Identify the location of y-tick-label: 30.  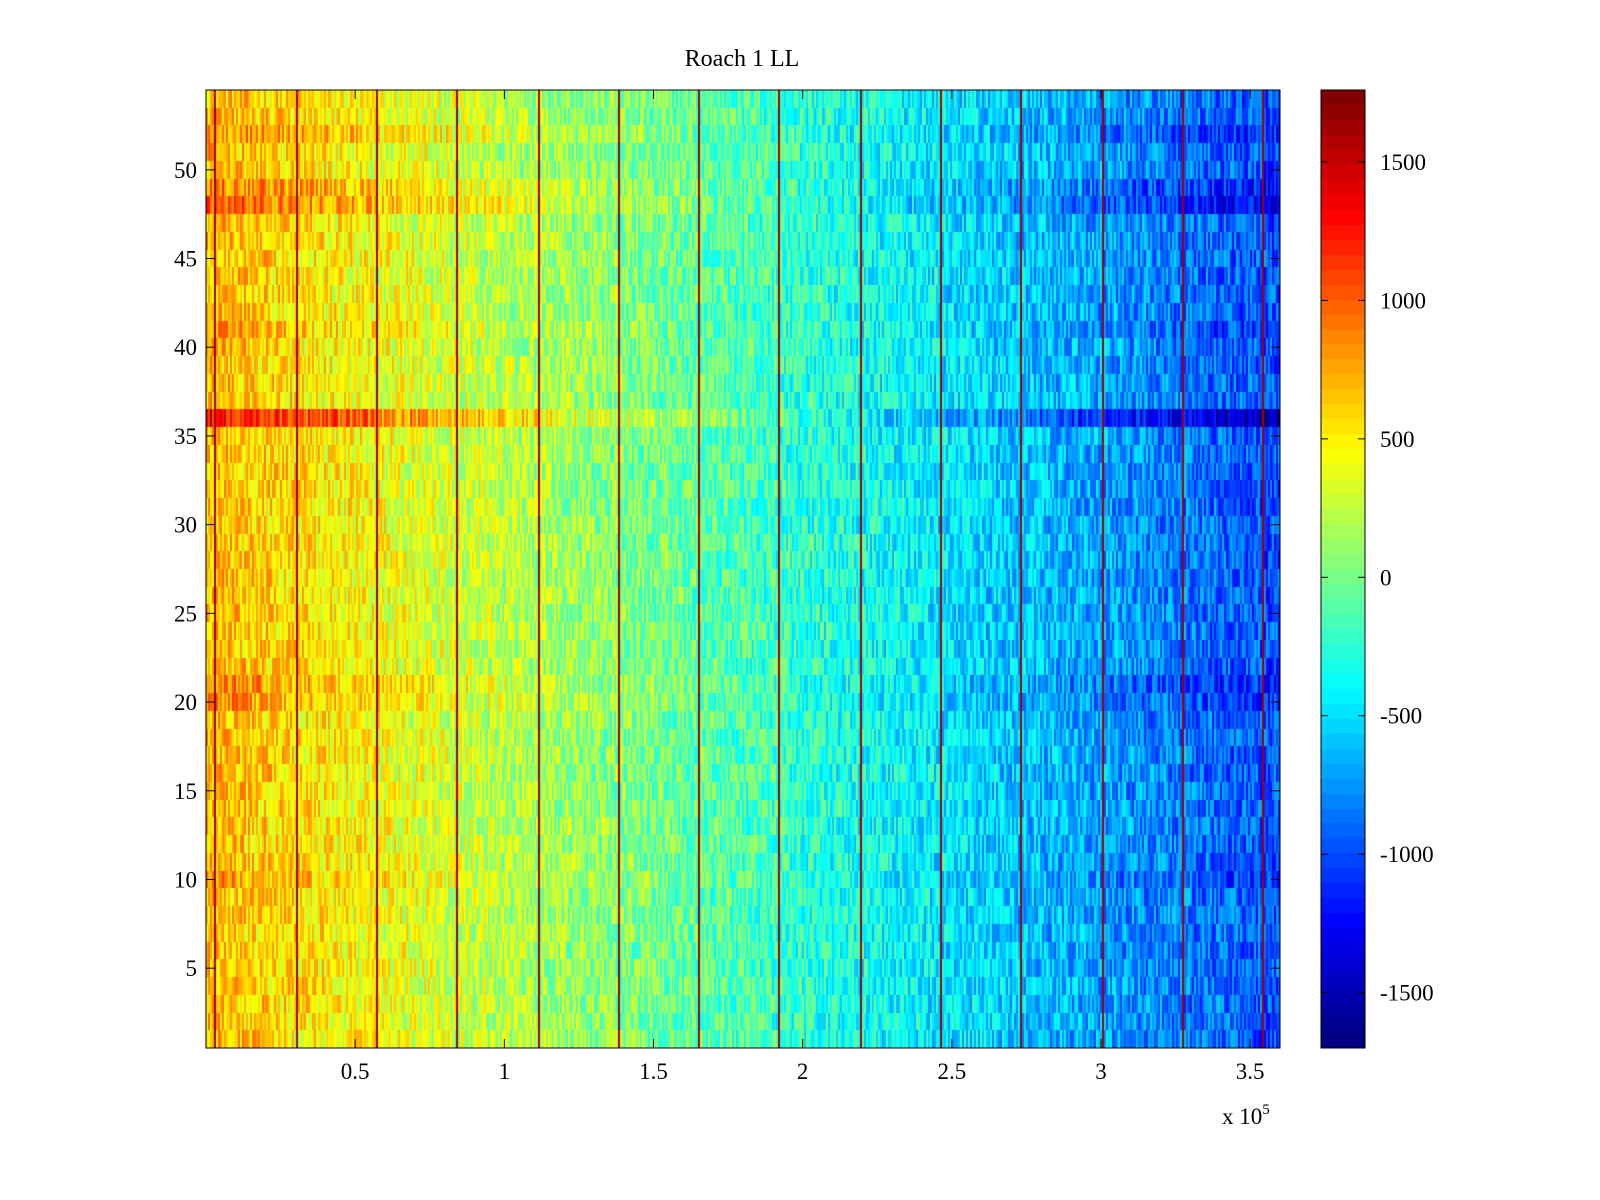
(185, 525).